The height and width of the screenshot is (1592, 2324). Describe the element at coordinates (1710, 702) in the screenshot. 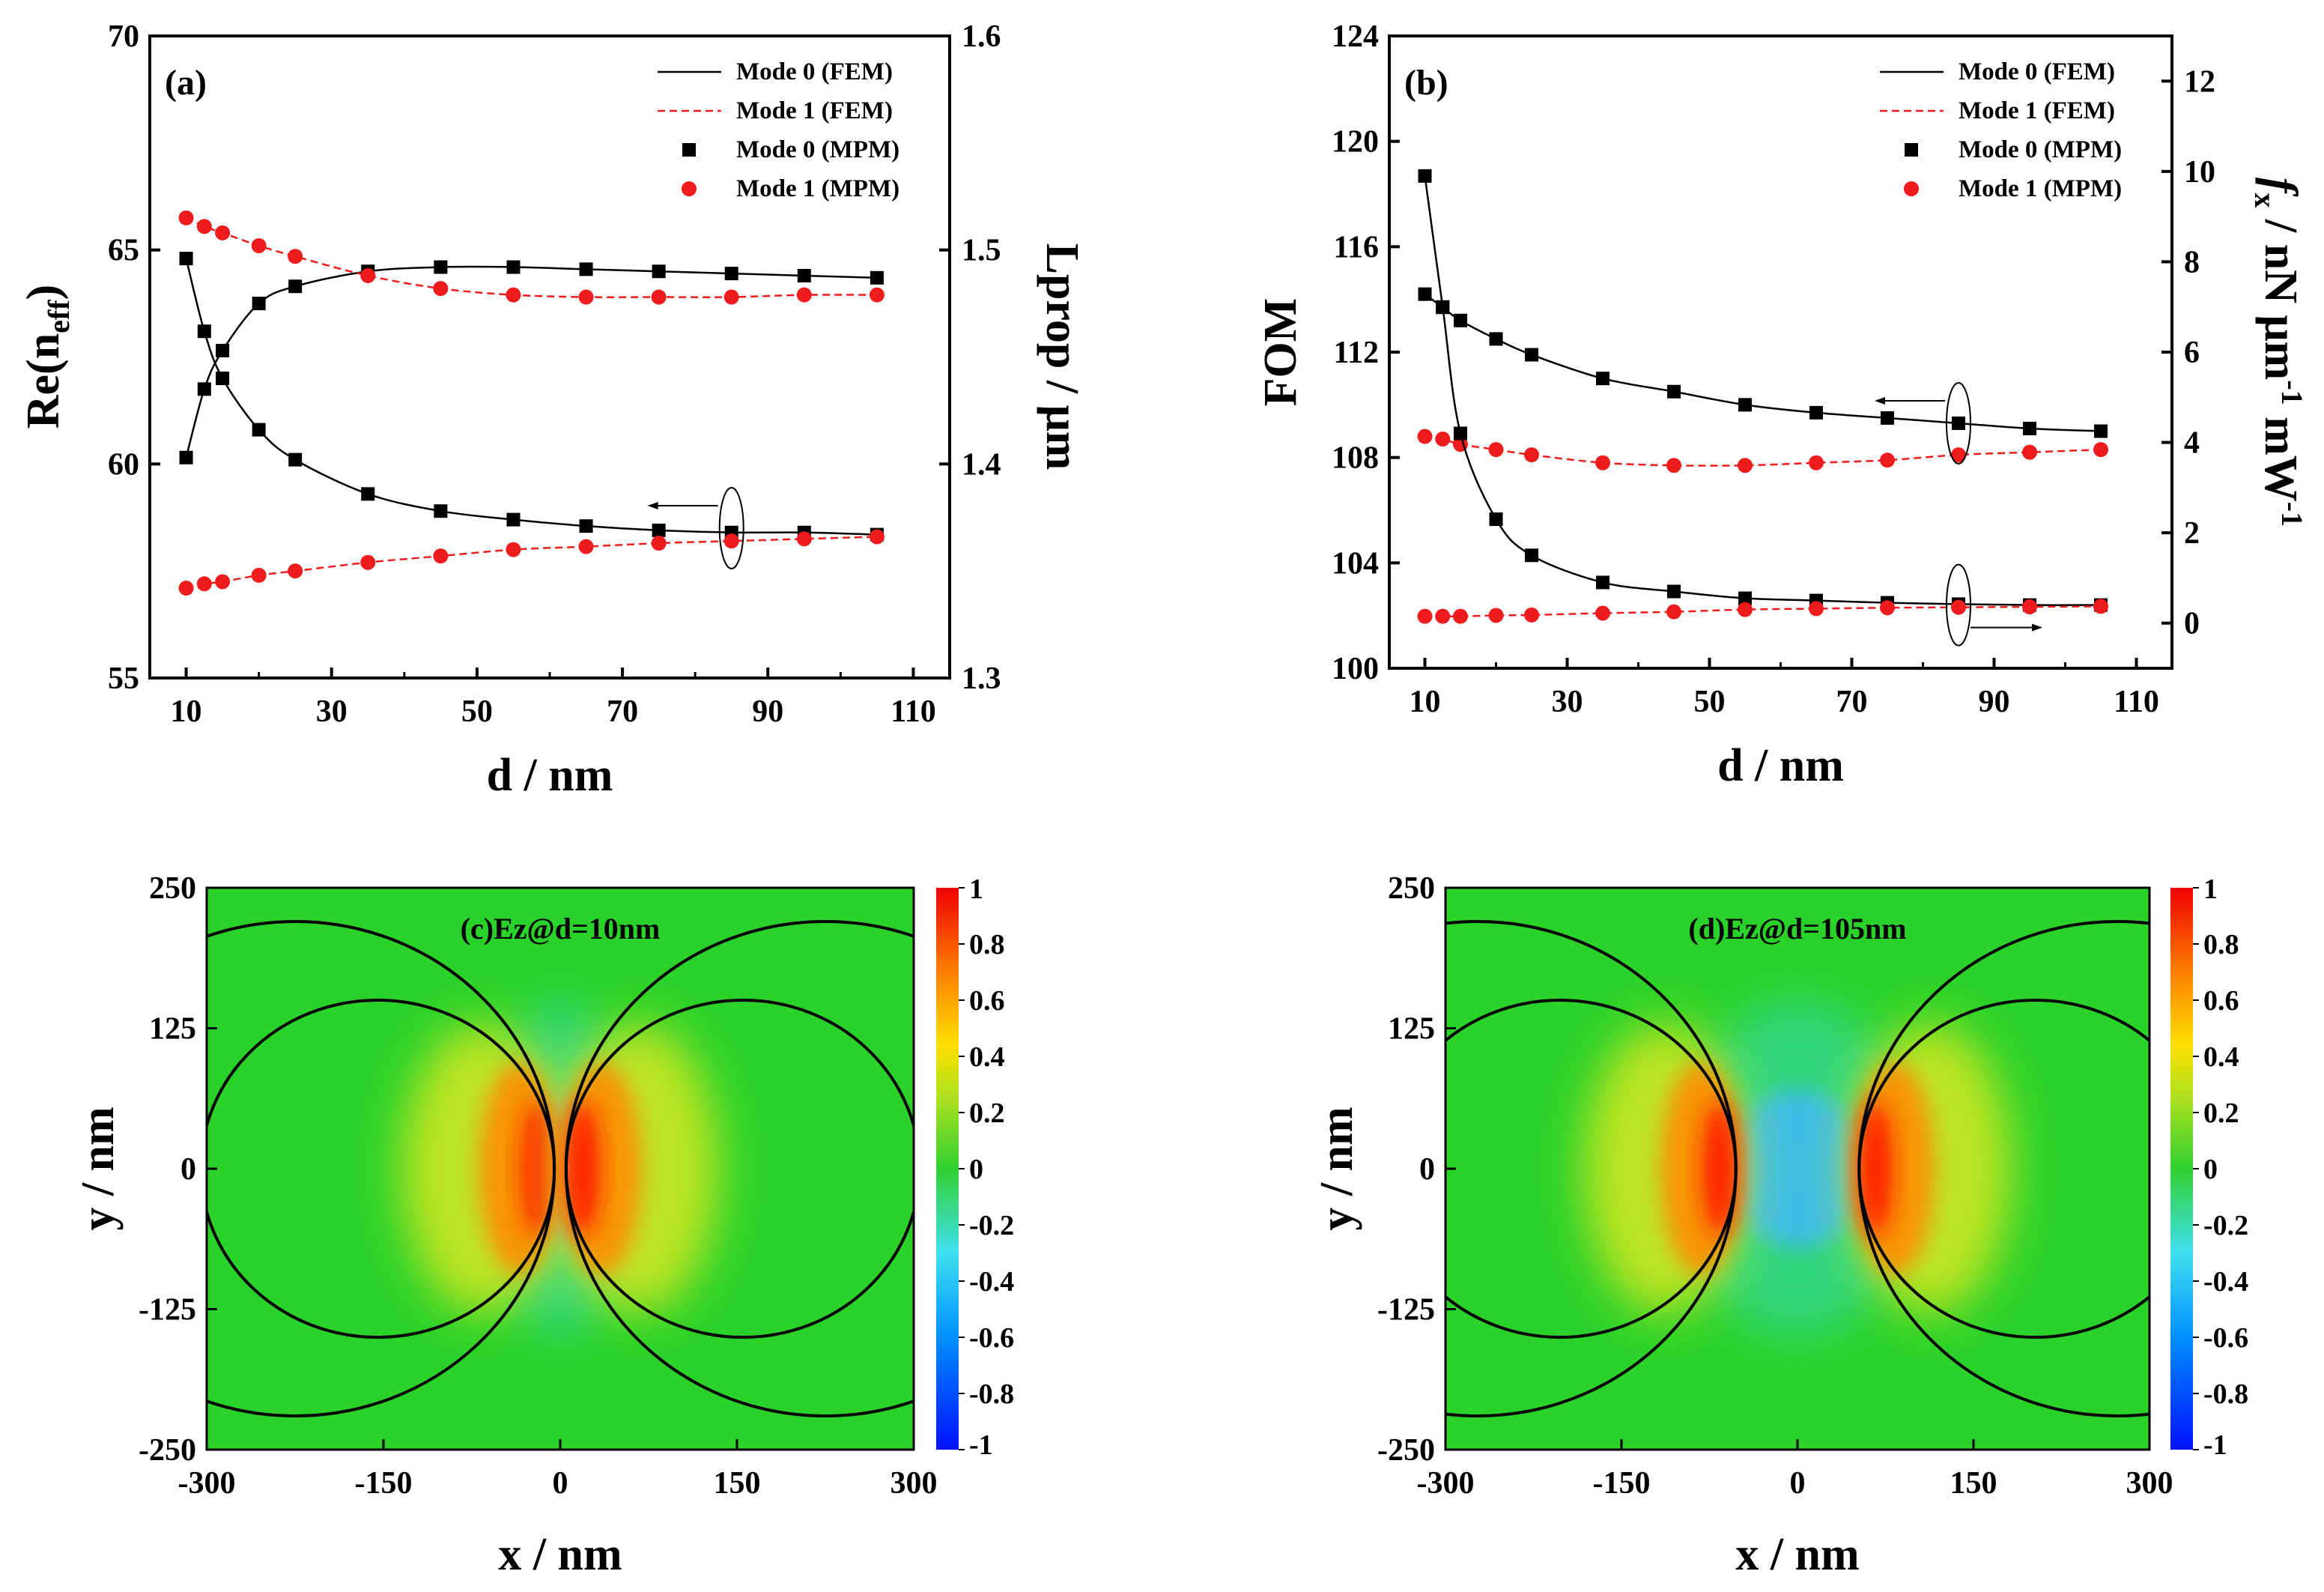

I see `x-tick-label: 50` at that location.